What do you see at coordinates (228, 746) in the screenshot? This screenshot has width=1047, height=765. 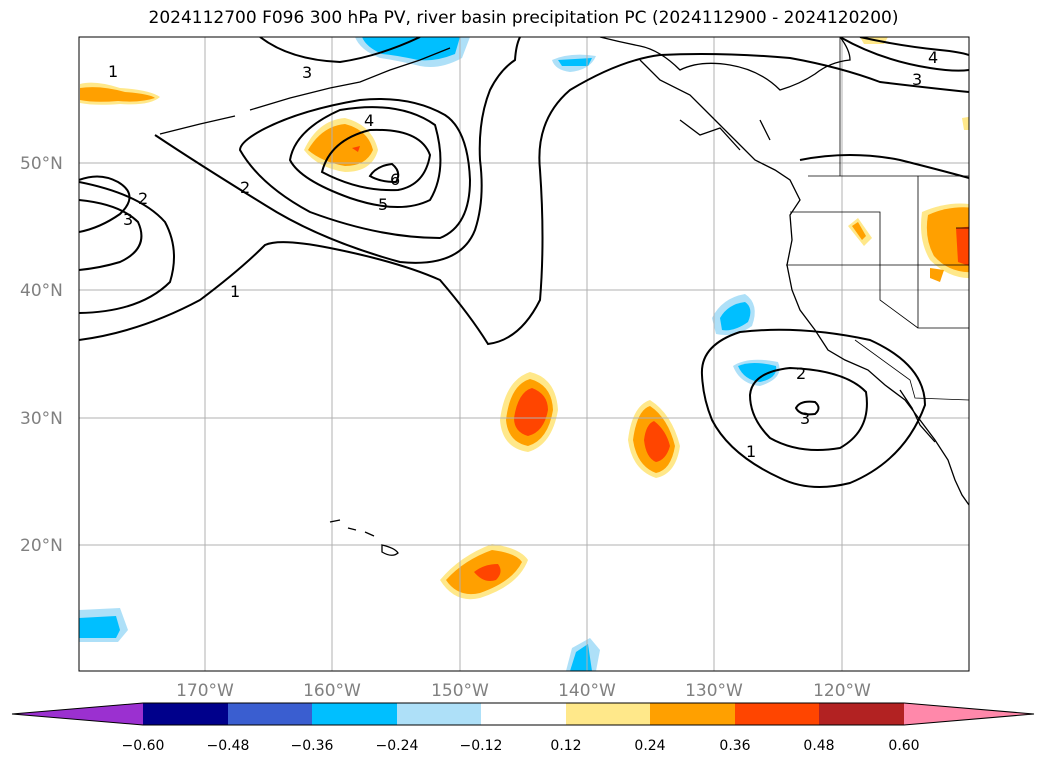 I see `colorbar-tick-label: −0.48` at bounding box center [228, 746].